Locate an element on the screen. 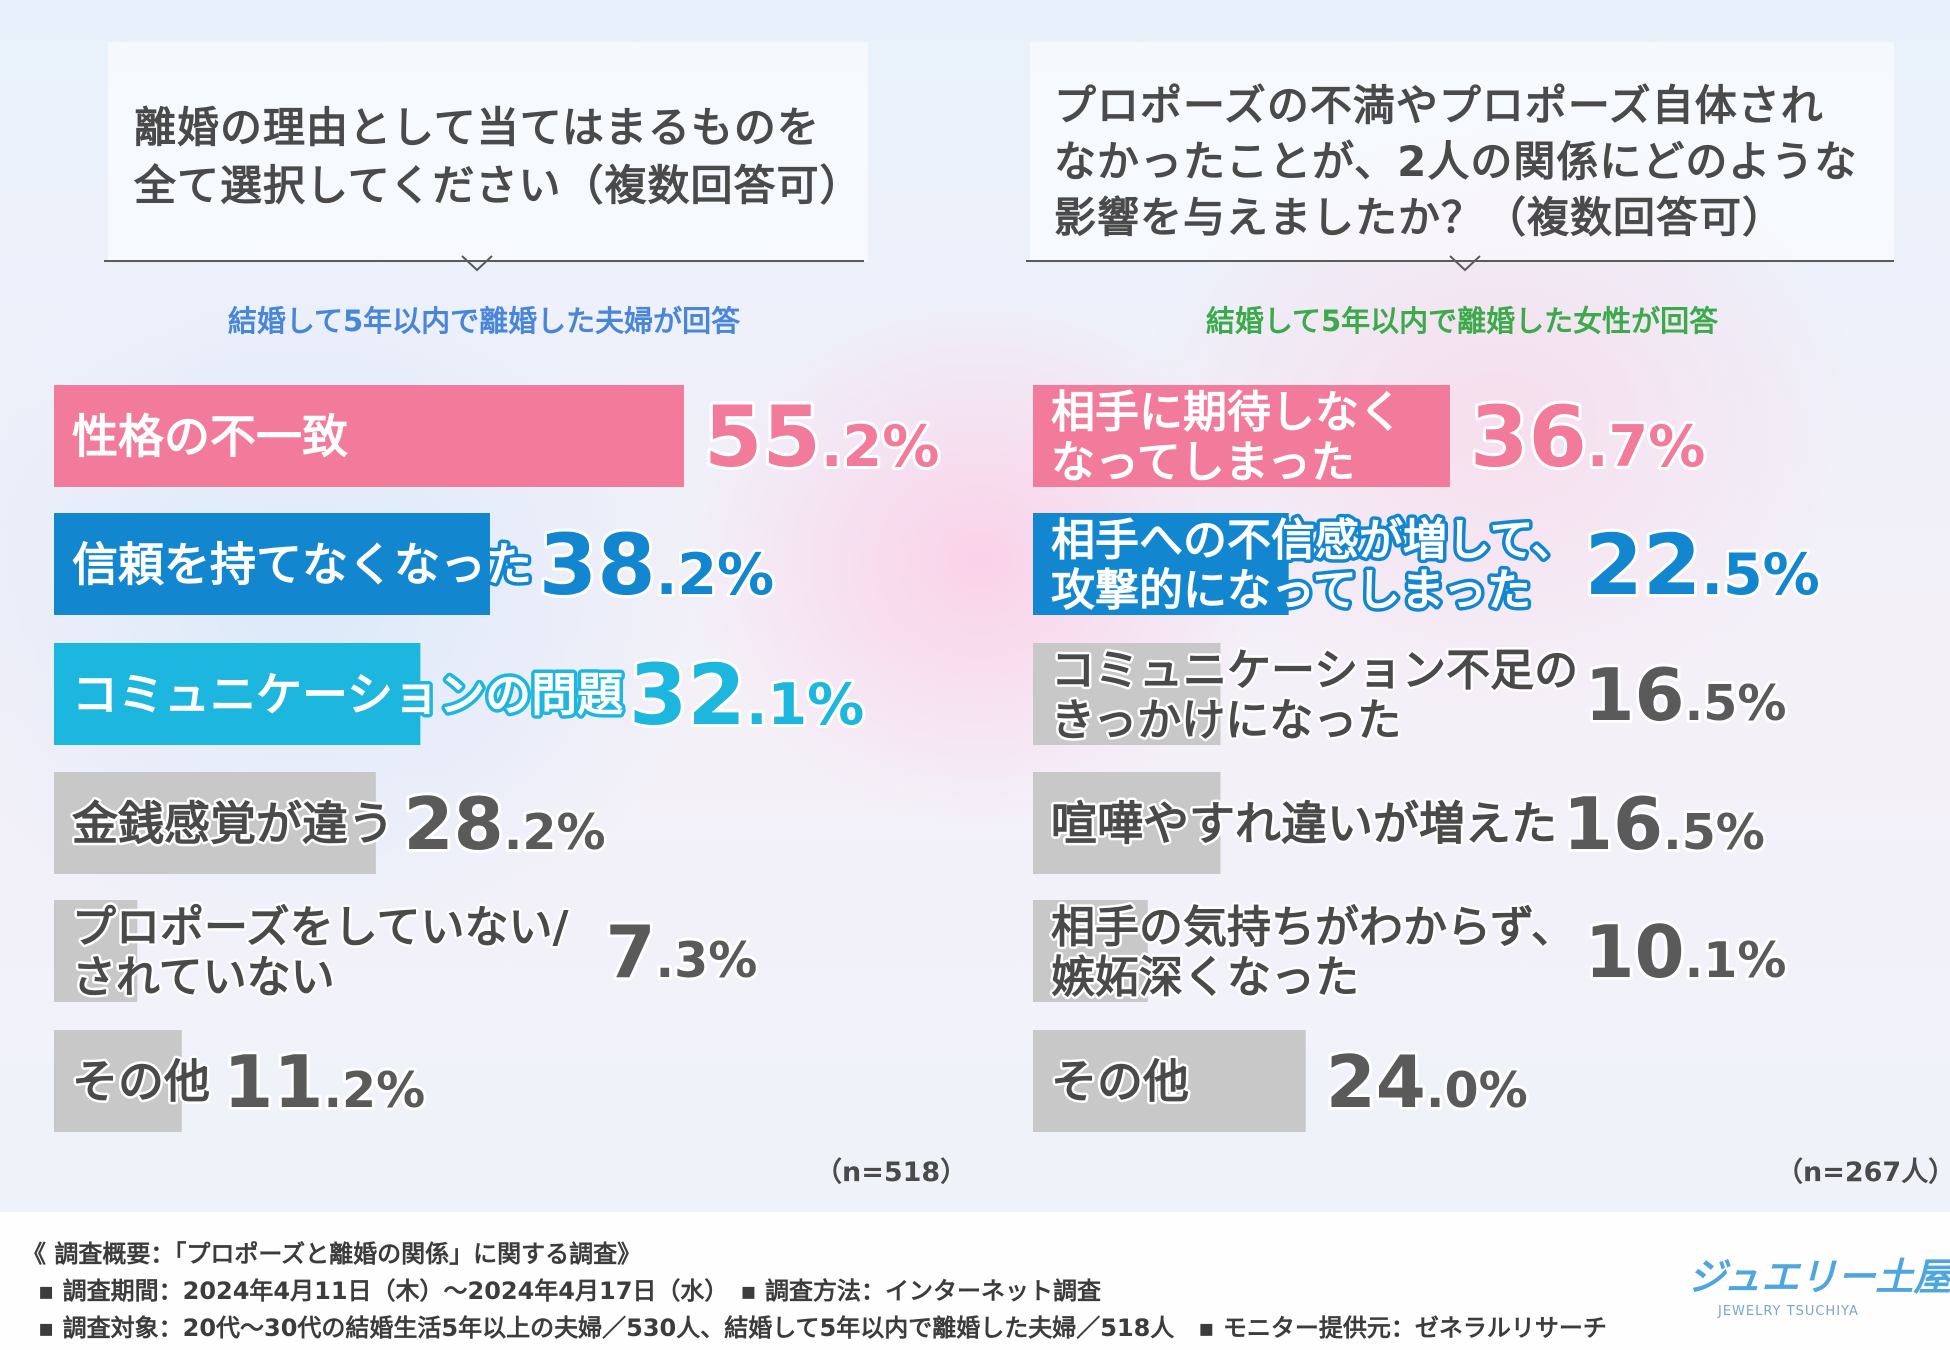  right-value-label-5: 10.1% is located at coordinates (1685, 952).